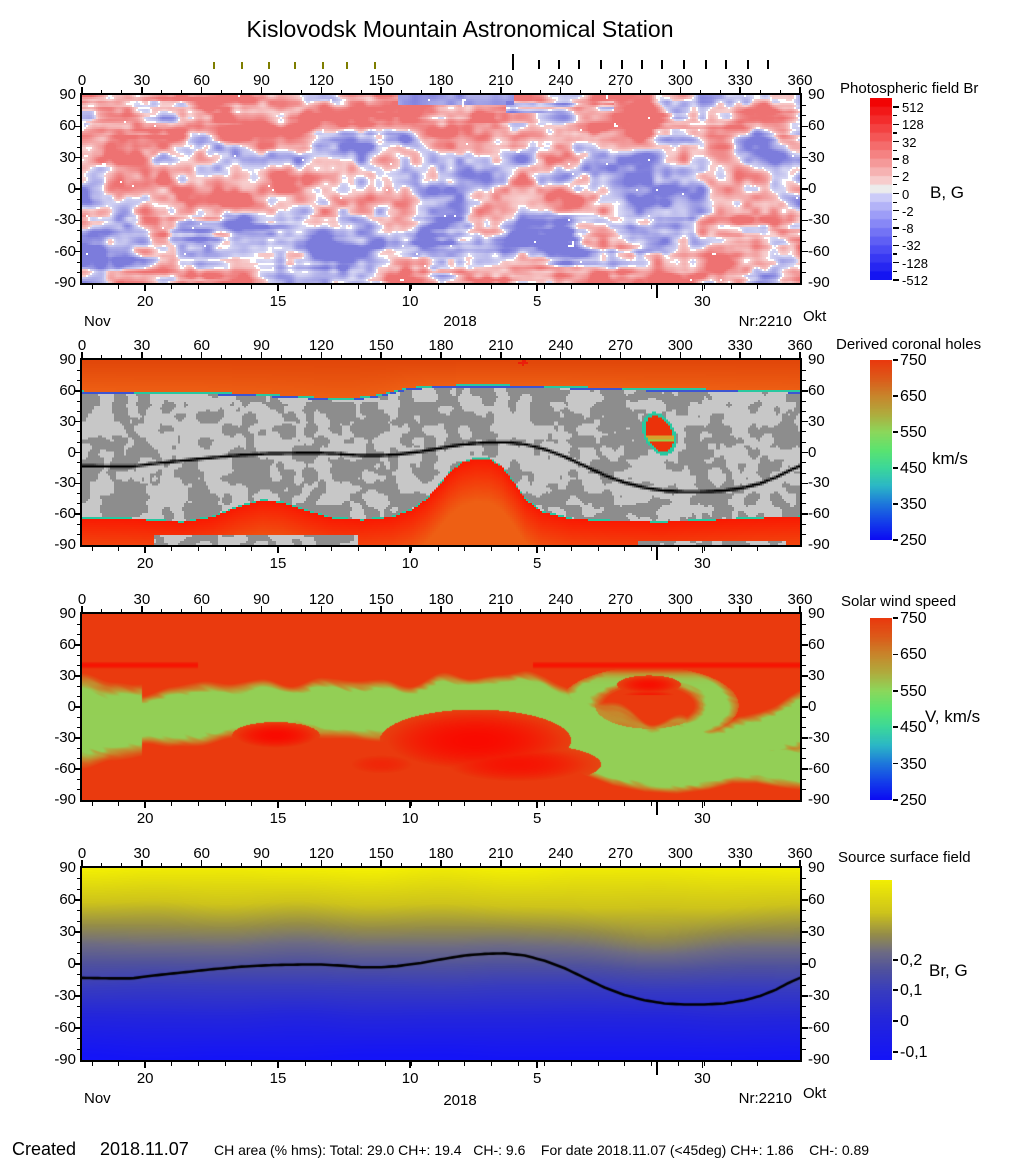 The width and height of the screenshot is (1020, 1172). What do you see at coordinates (441, 452) in the screenshot?
I see `coronal-holes-map-frame` at bounding box center [441, 452].